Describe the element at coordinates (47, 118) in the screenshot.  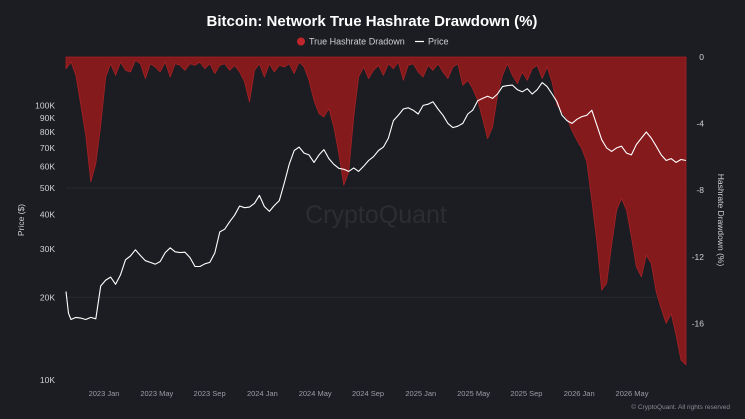
I see `left-tick-label: 90K` at that location.